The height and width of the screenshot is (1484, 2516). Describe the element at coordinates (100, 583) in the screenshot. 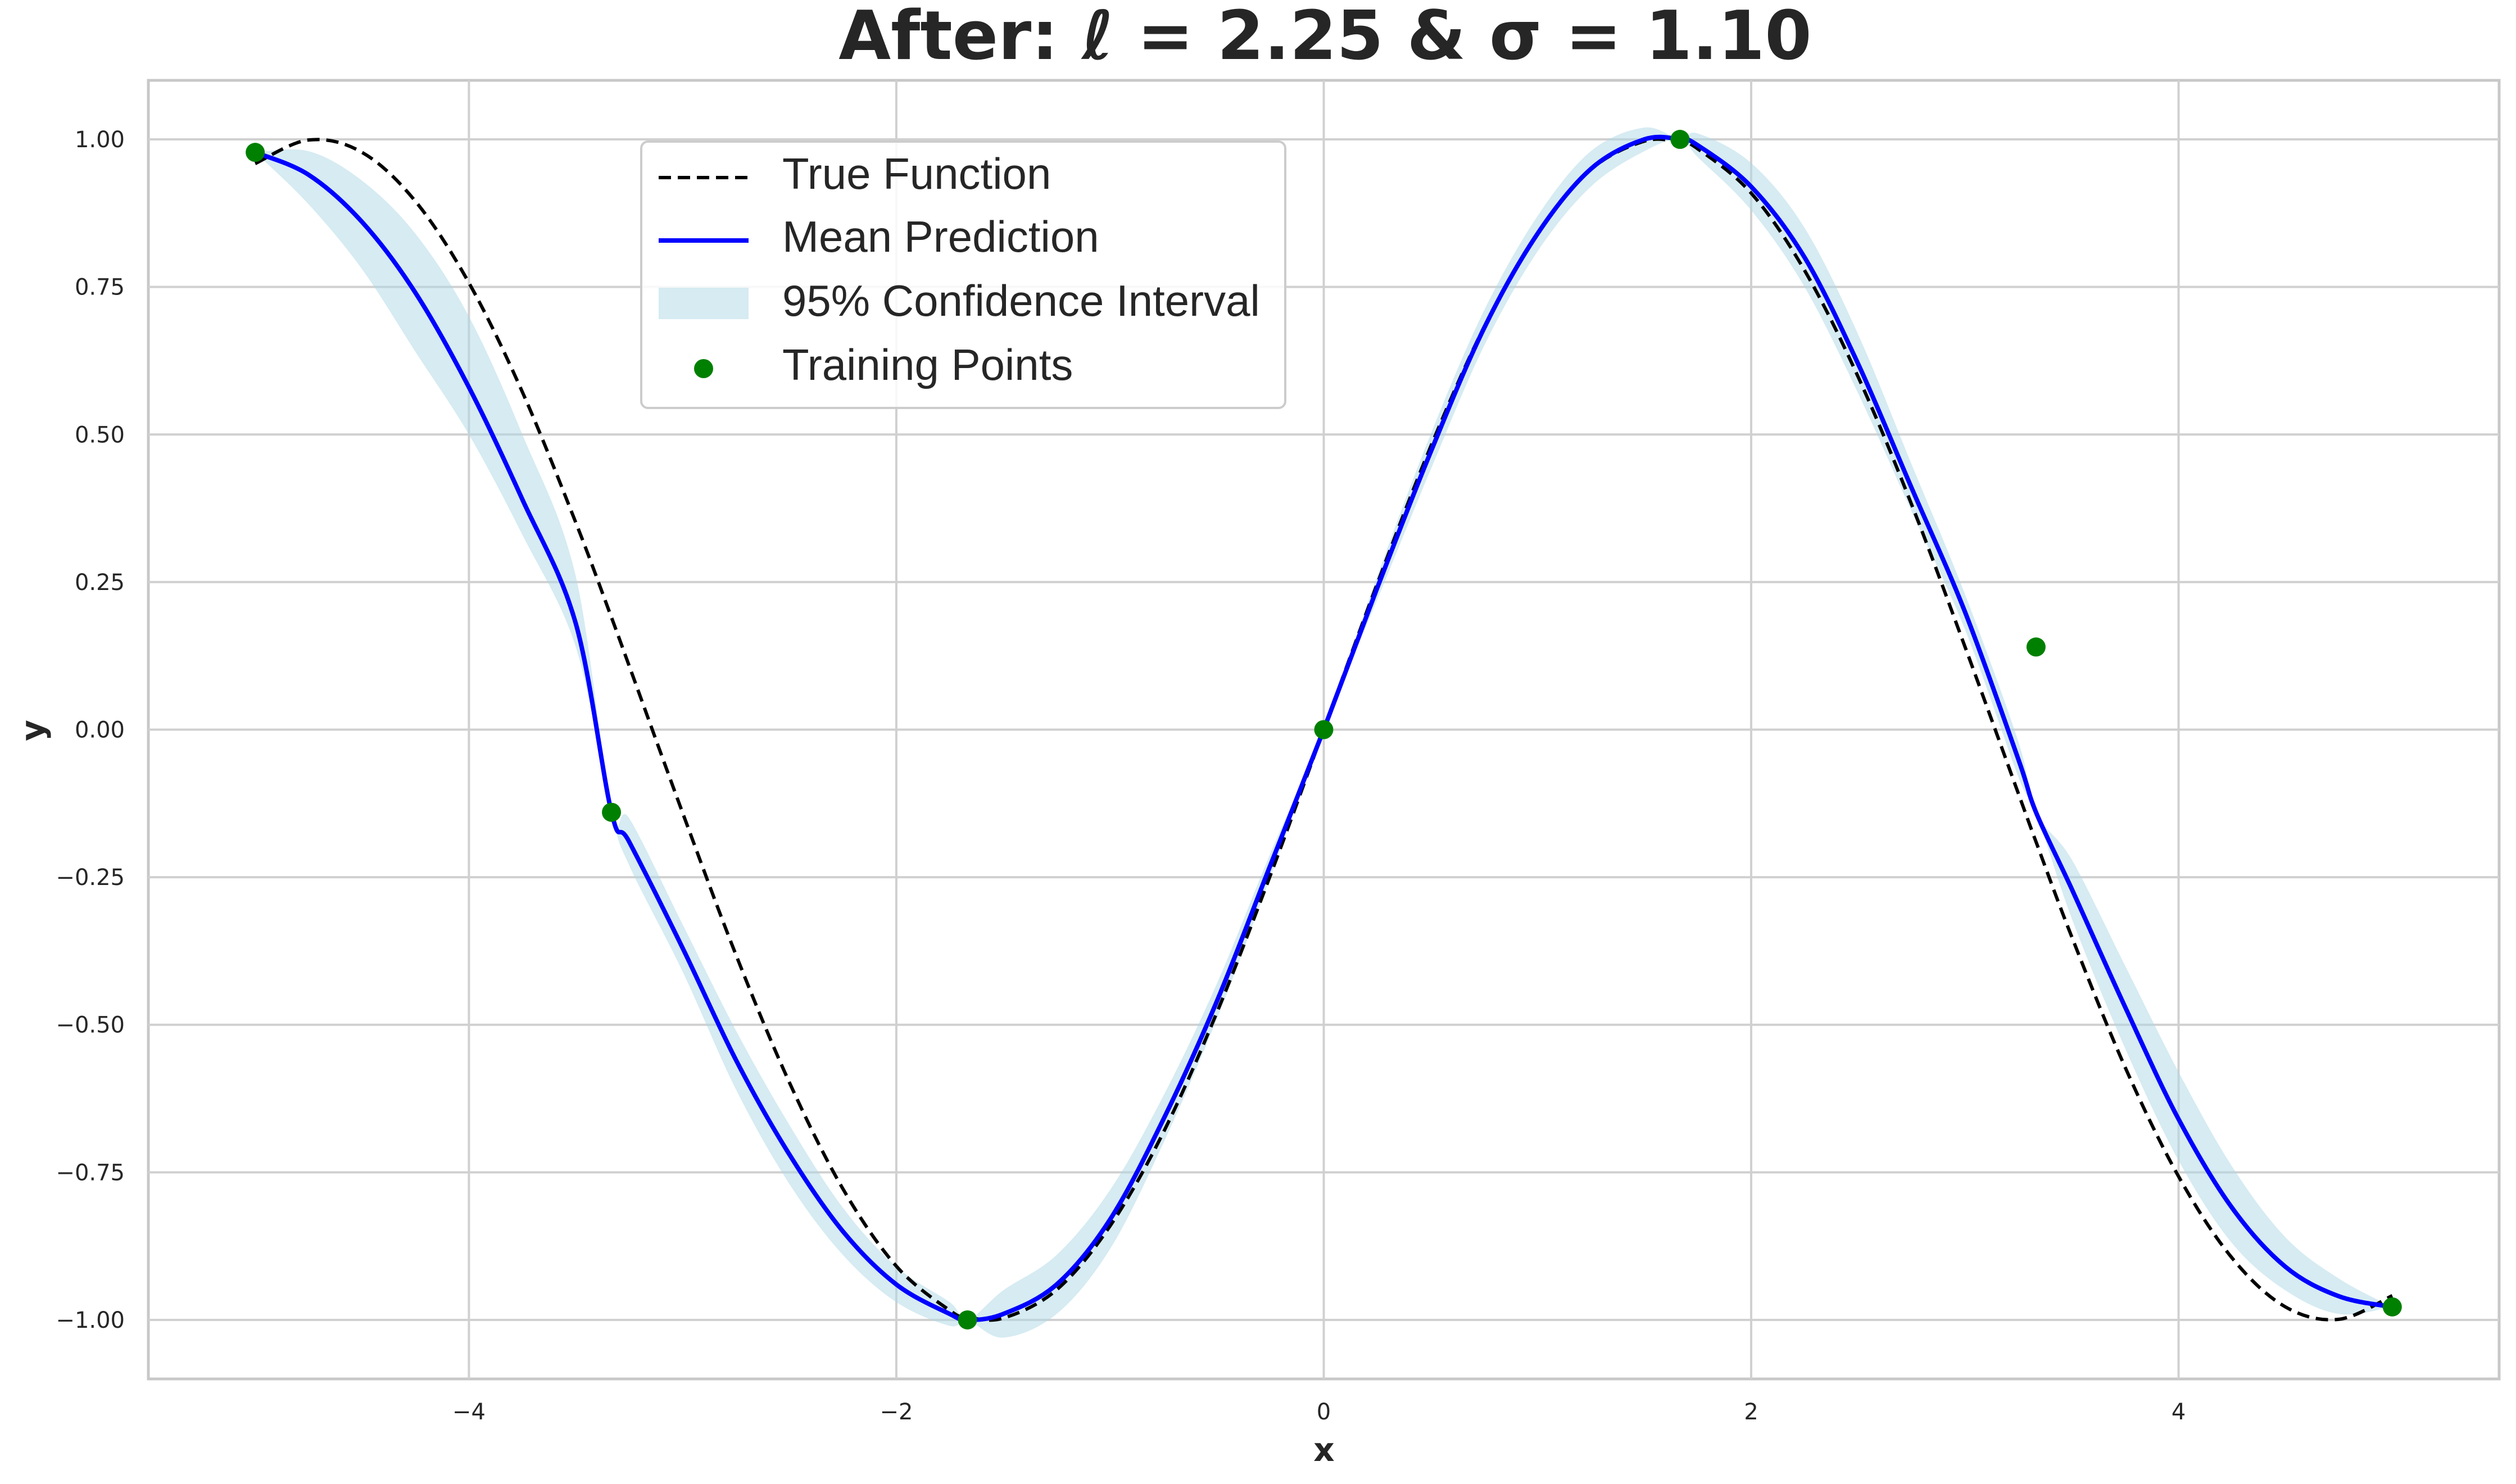

I see `y-tick-label: 0.25` at that location.